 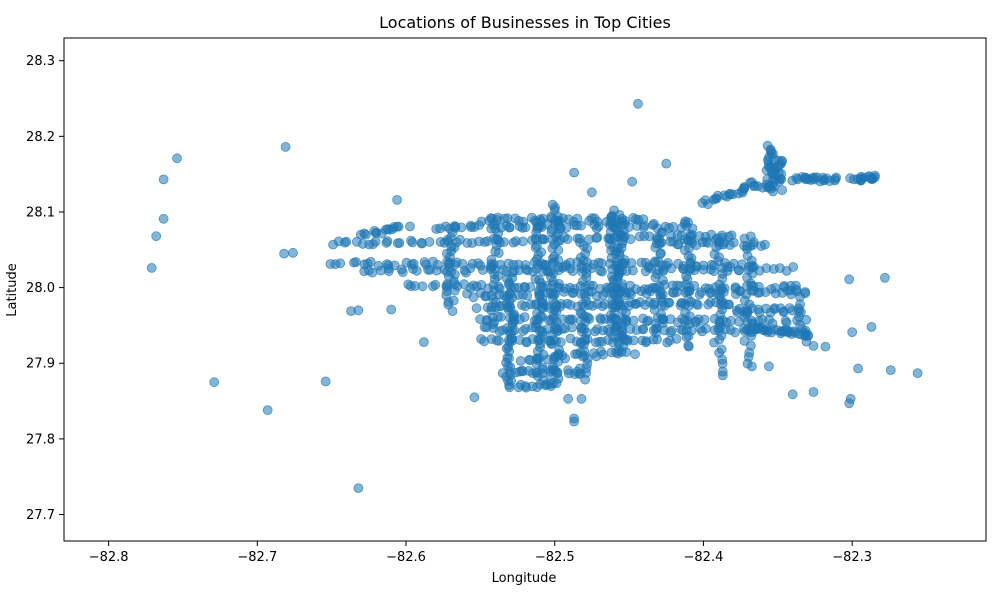 I want to click on y-tick-label: 27.9, so click(x=40, y=364).